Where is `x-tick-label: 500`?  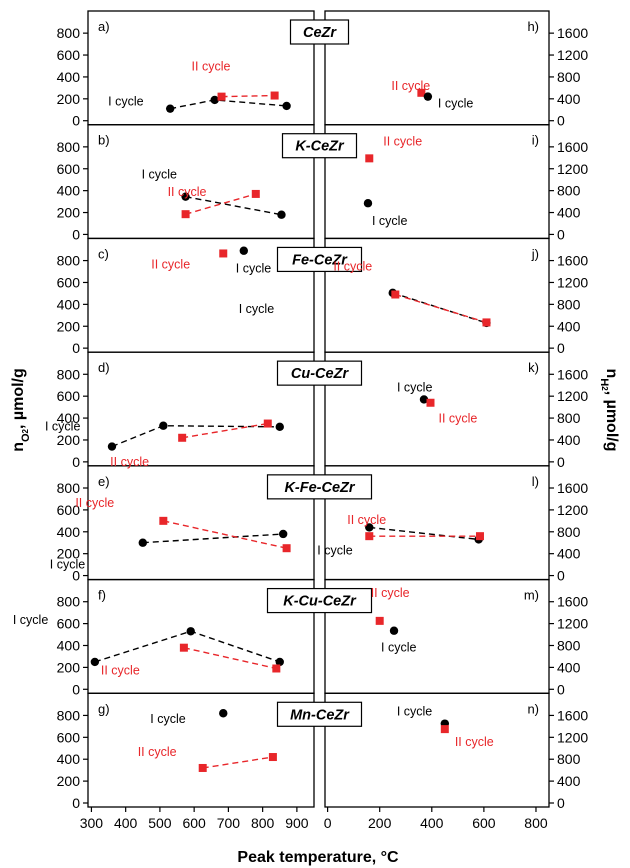
x-tick-label: 500 is located at coordinates (160, 823).